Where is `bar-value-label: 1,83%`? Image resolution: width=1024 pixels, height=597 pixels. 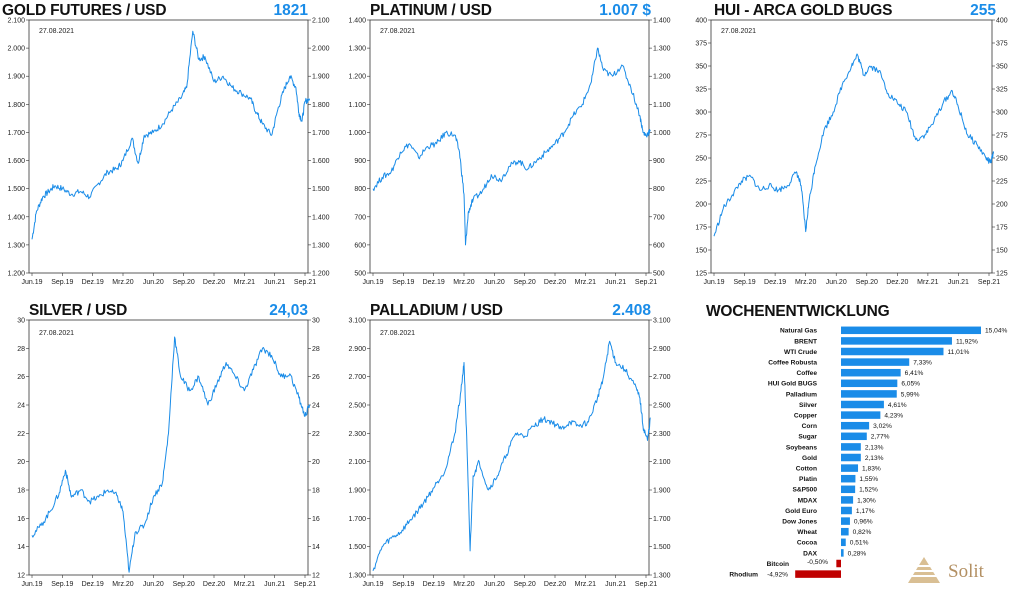
bar-value-label: 1,83% is located at coordinates (871, 469).